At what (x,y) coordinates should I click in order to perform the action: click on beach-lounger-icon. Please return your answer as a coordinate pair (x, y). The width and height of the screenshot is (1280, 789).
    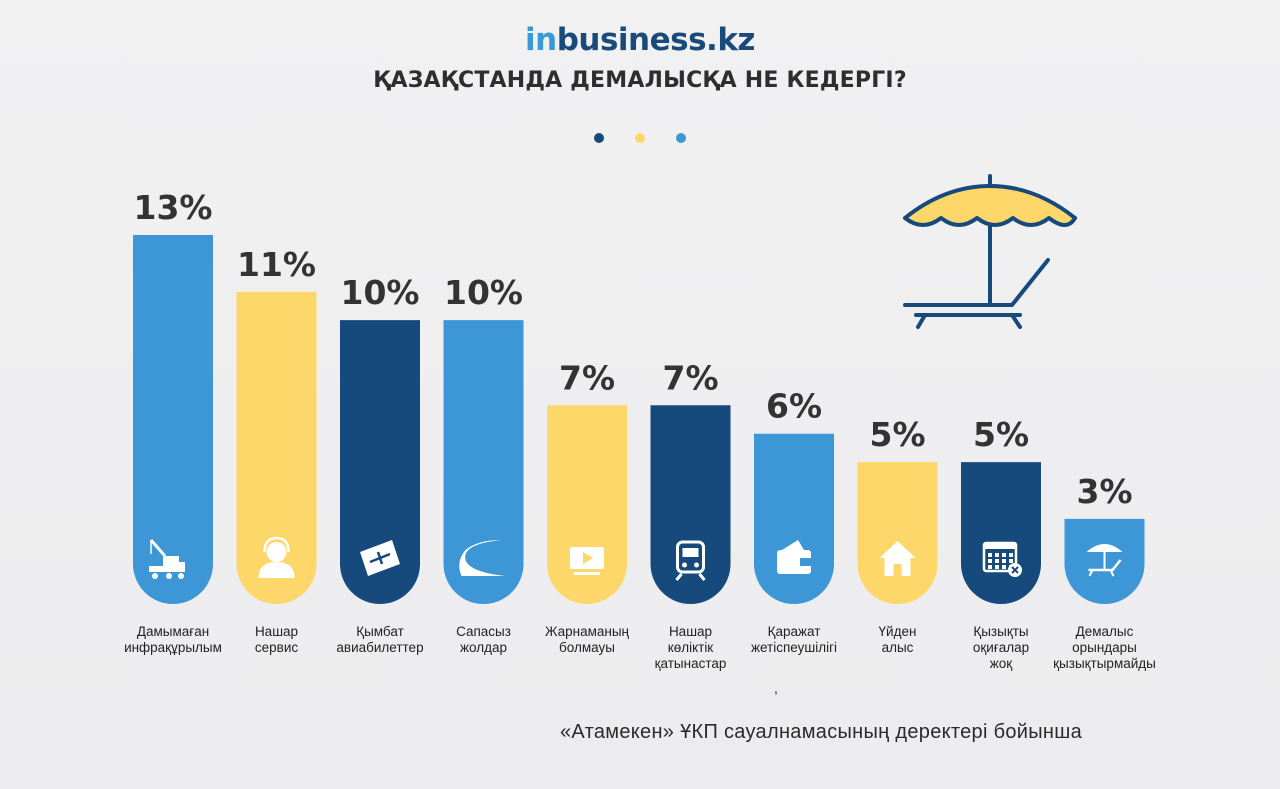
    Looking at the image, I should click on (990, 251).